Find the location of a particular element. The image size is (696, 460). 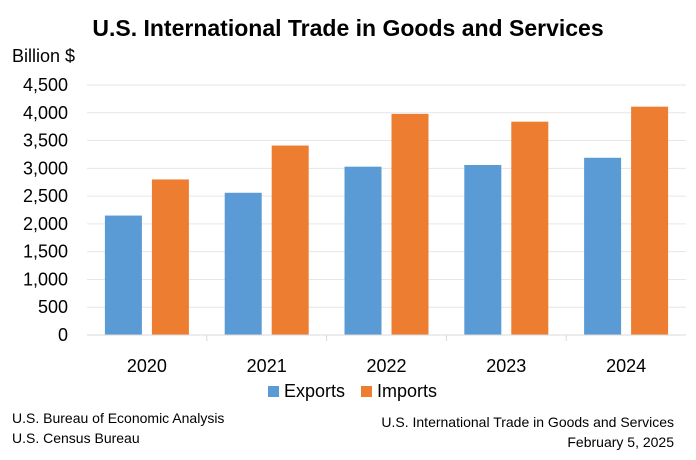

legend-swatch-exports is located at coordinates (273, 391).